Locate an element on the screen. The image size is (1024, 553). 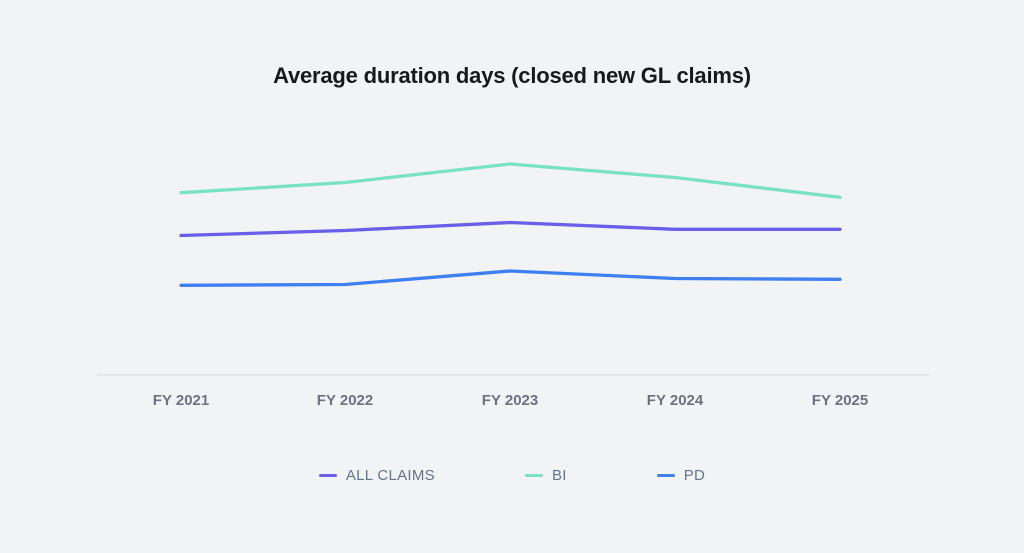
series-line-all-claims is located at coordinates (510, 229).